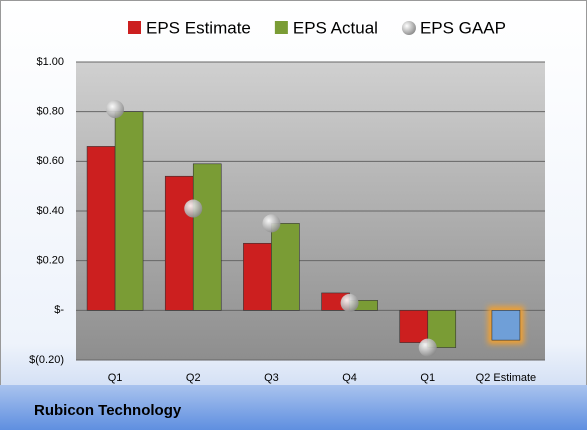  What do you see at coordinates (50, 112) in the screenshot?
I see `y-tick-label: $0.80` at bounding box center [50, 112].